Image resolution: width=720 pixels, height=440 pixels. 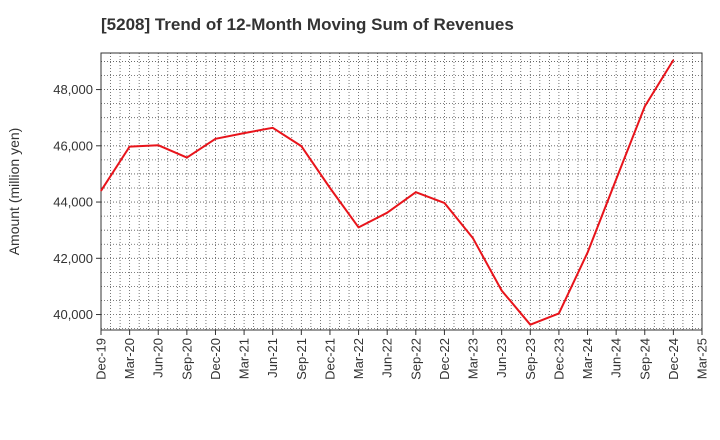 I want to click on x-tick-label: Sep-23, so click(x=530, y=359).